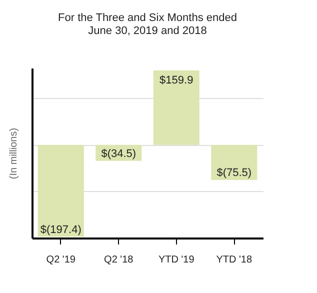 The width and height of the screenshot is (317, 293). Describe the element at coordinates (14, 154) in the screenshot. I see `y-axis-title: (In millions)` at that location.